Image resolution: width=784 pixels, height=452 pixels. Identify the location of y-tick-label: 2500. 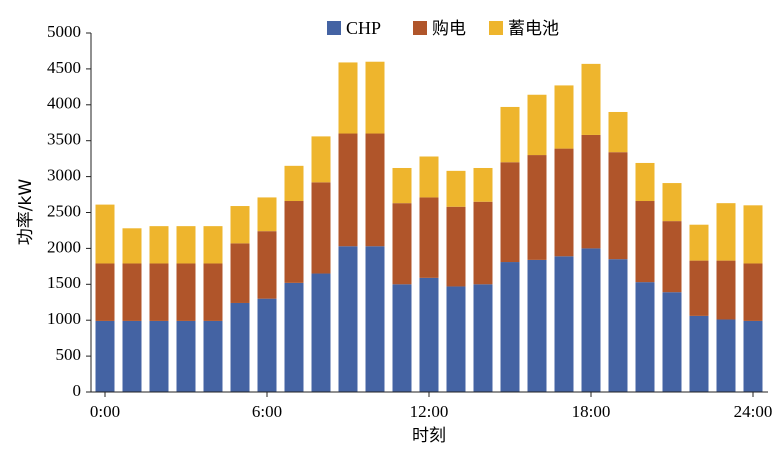
(64, 210).